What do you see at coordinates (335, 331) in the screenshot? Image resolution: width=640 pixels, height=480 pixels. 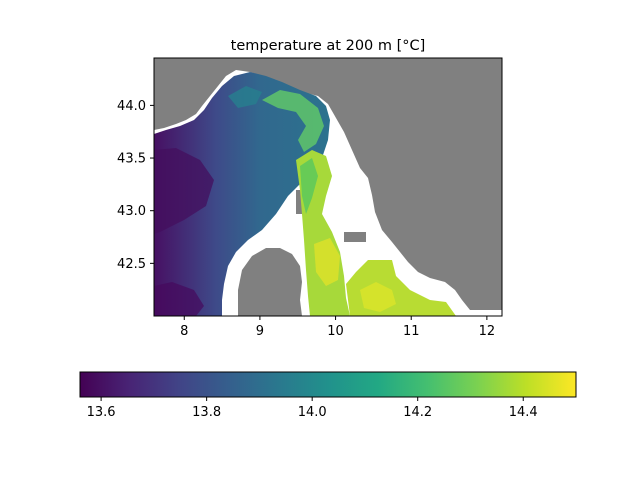 I see `x-tick-label: 10` at bounding box center [335, 331].